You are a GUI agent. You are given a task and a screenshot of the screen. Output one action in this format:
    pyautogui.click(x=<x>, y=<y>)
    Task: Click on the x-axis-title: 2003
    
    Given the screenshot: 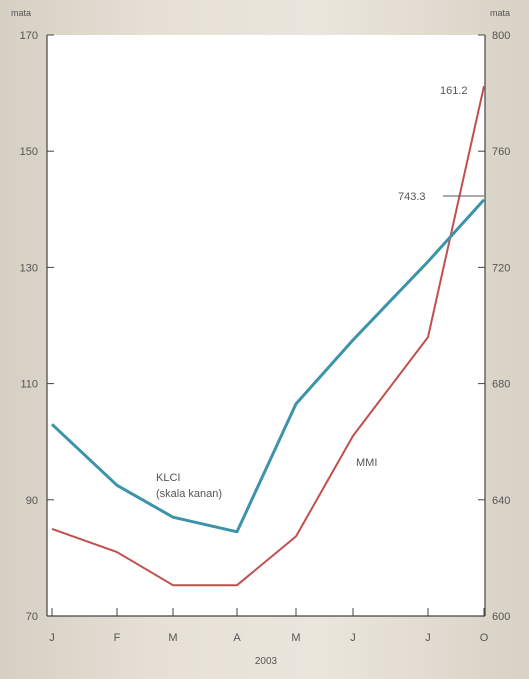 What is the action you would take?
    pyautogui.click(x=266, y=661)
    